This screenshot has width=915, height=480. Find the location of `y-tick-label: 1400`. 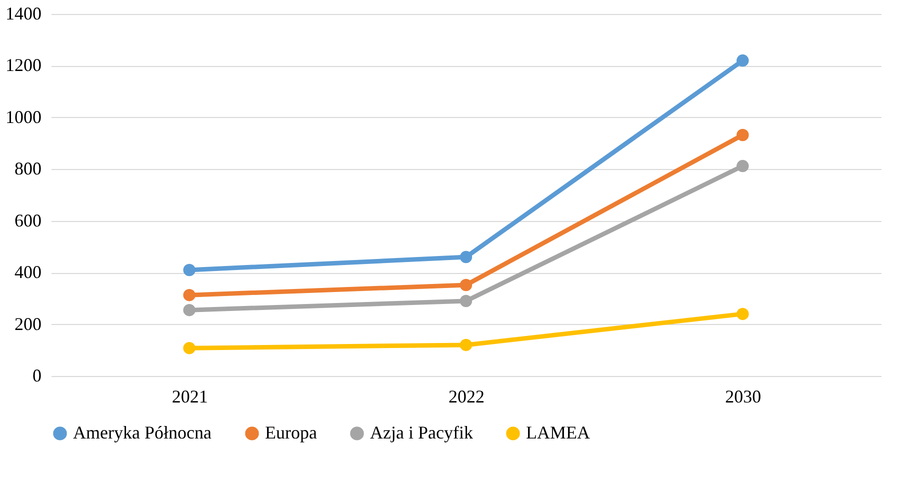

y-tick-label: 1400 is located at coordinates (24, 14).